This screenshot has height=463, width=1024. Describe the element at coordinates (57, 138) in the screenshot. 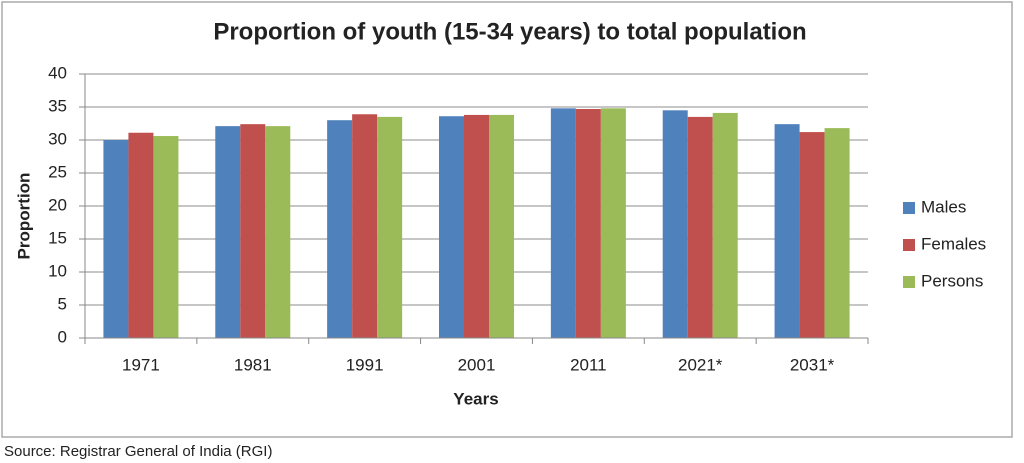

I see `y-tick-label: 30` at that location.